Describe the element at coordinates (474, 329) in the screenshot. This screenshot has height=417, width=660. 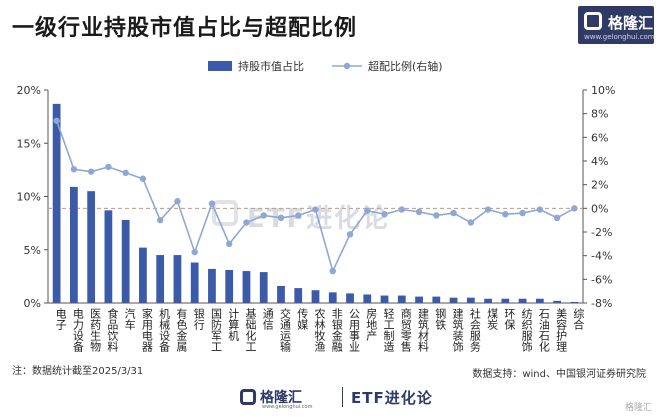
I see `category-label: 社会服务` at that location.